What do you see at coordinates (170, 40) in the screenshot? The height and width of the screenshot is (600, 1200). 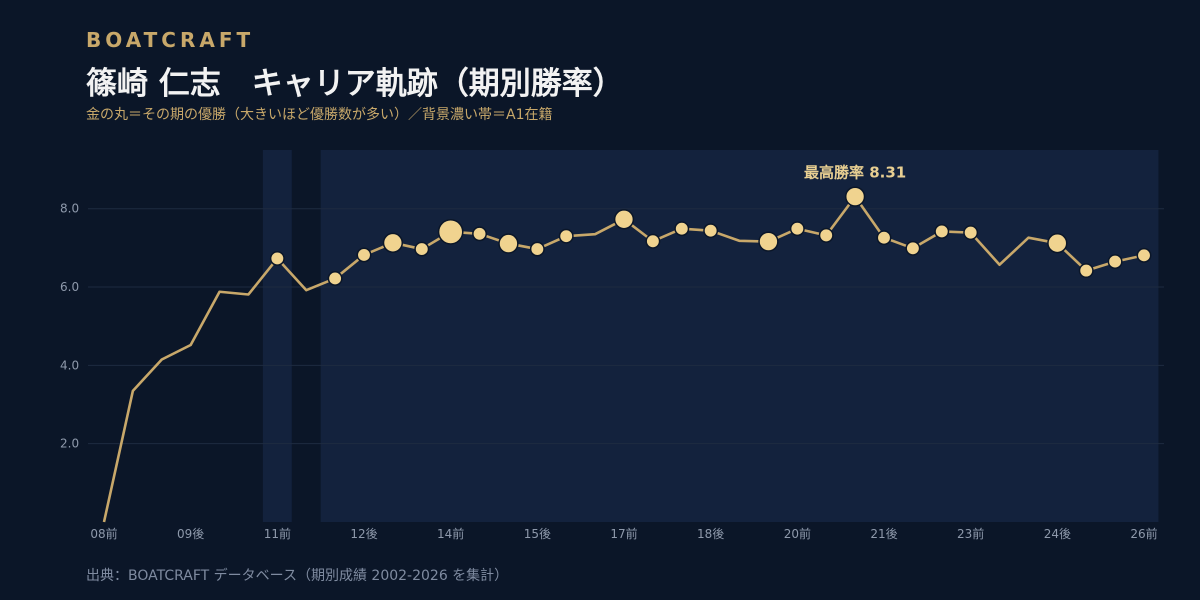 I see `brand-label: BOATCRAFT` at bounding box center [170, 40].